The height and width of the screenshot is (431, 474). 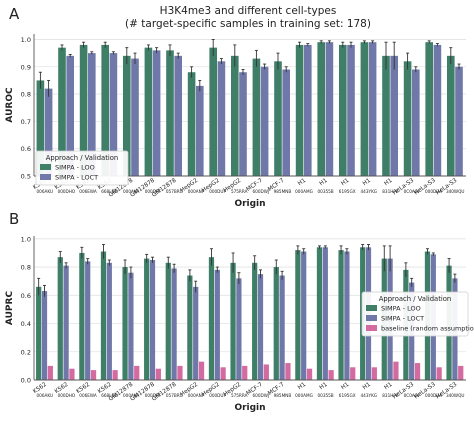 I want to click on x-tick-label-code: 057BRO, so click(x=175, y=191).